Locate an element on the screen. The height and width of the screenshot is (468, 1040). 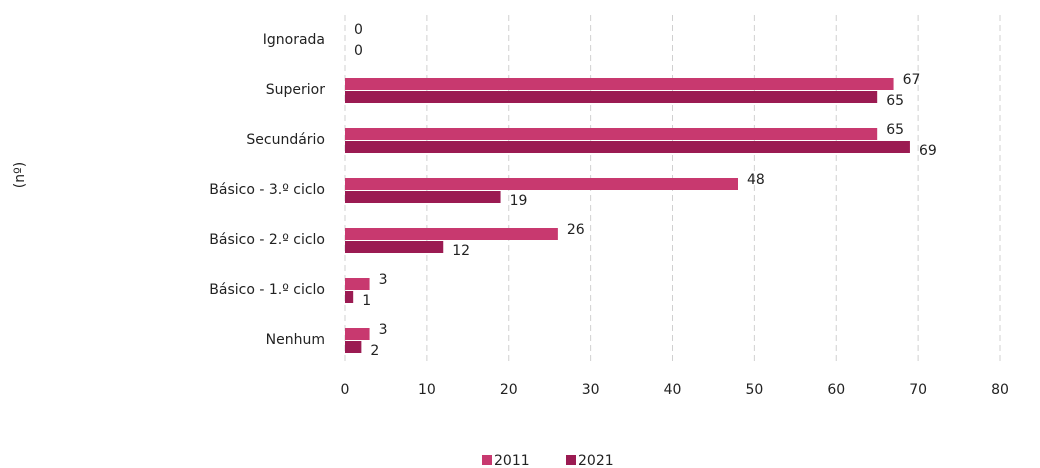
x-tick-label: 0 is located at coordinates (345, 390).